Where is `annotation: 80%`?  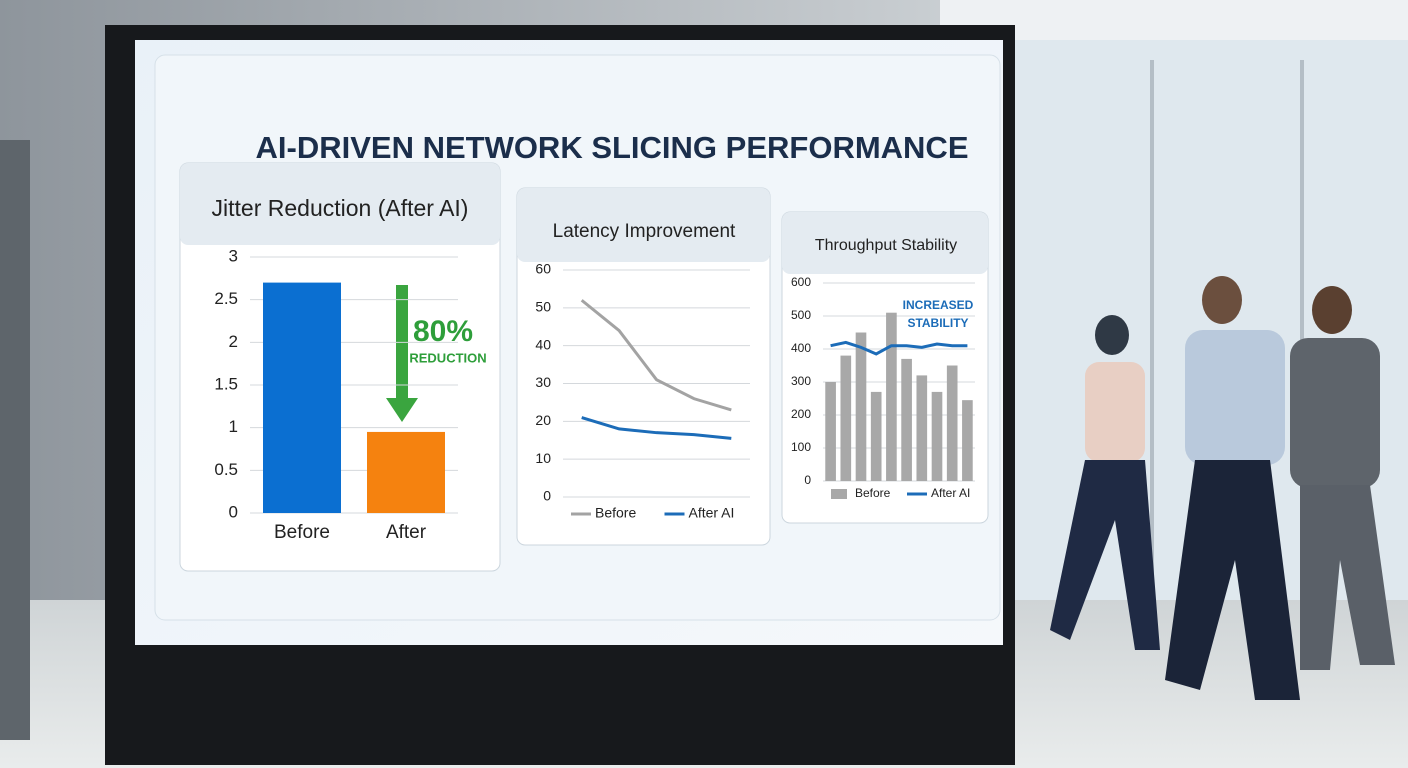
annotation: 80% is located at coordinates (443, 331).